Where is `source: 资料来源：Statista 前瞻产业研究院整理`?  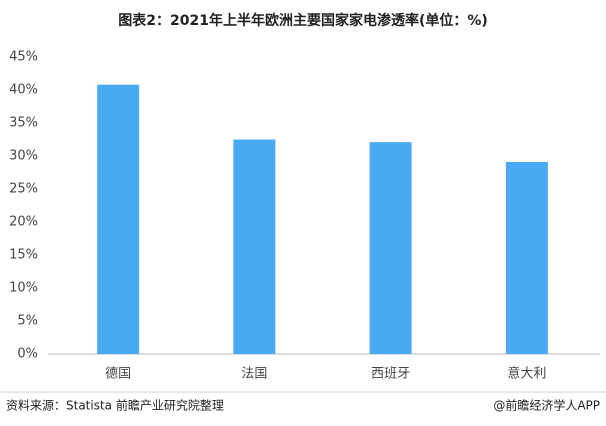
source: 资料来源：Statista 前瞻产业研究院整理 is located at coordinates (115, 405).